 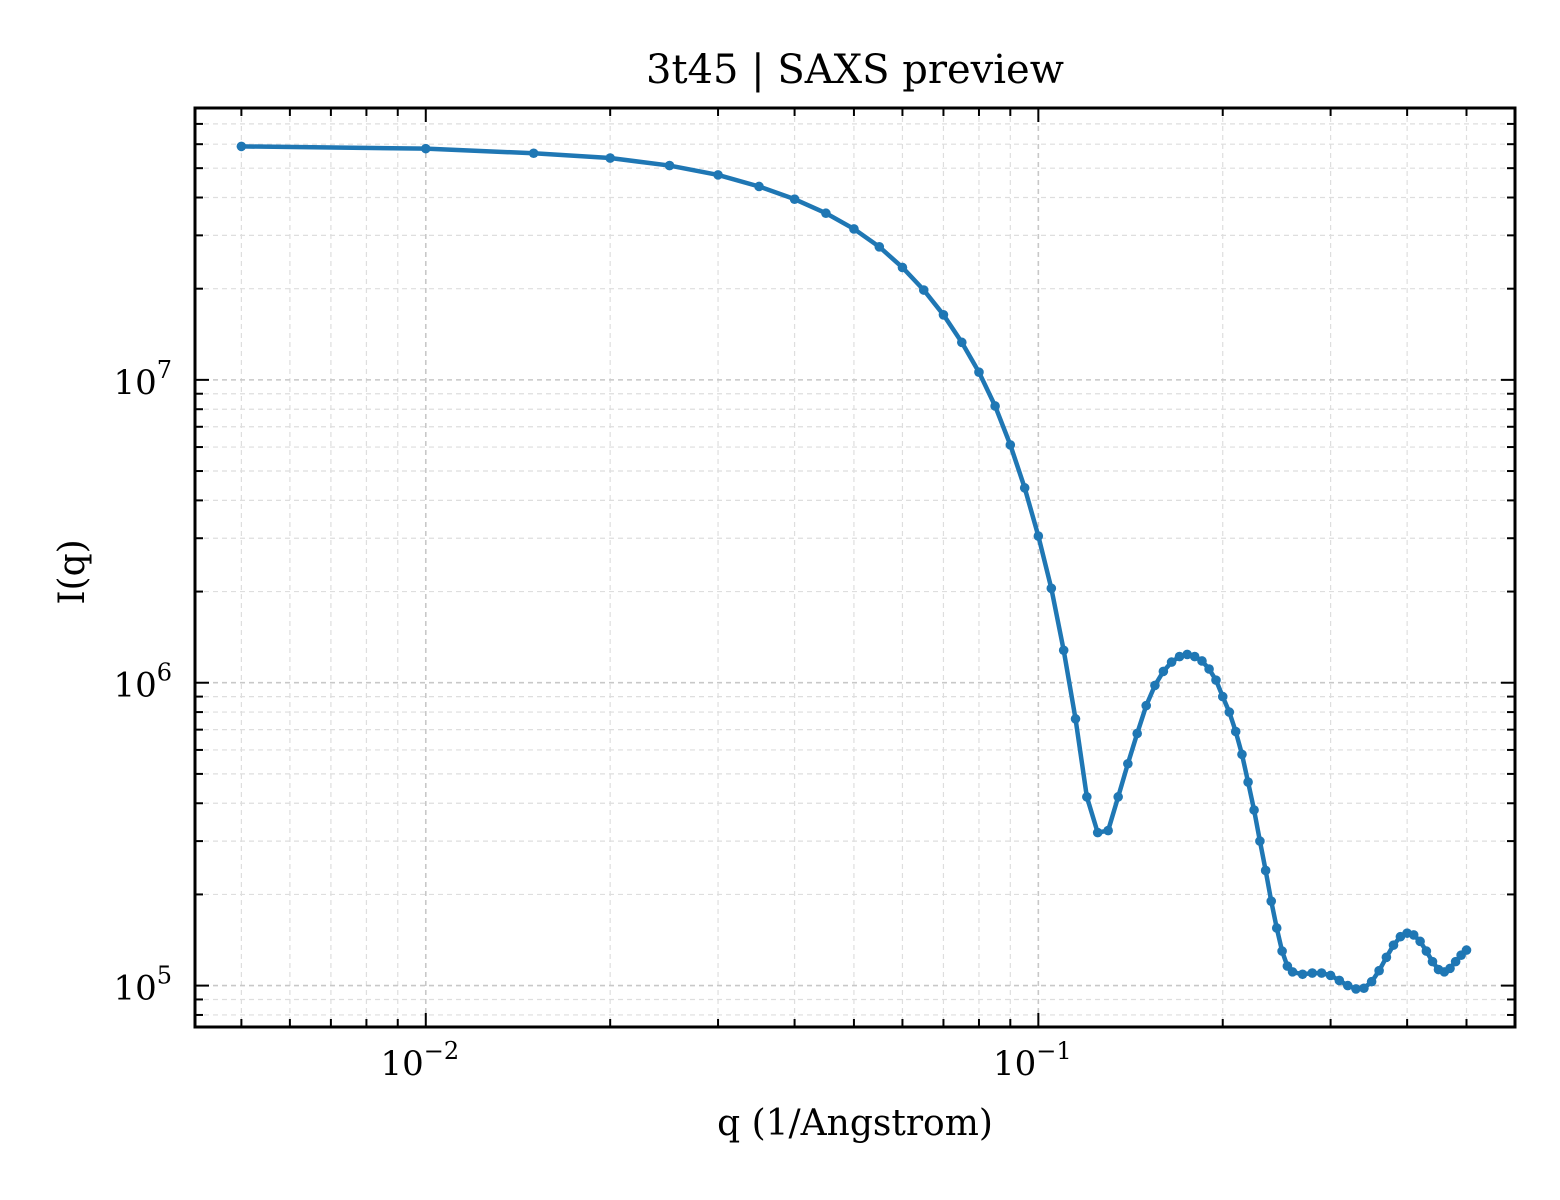 I want to click on chart-title: 3t45 | SAXS preview, so click(x=855, y=70).